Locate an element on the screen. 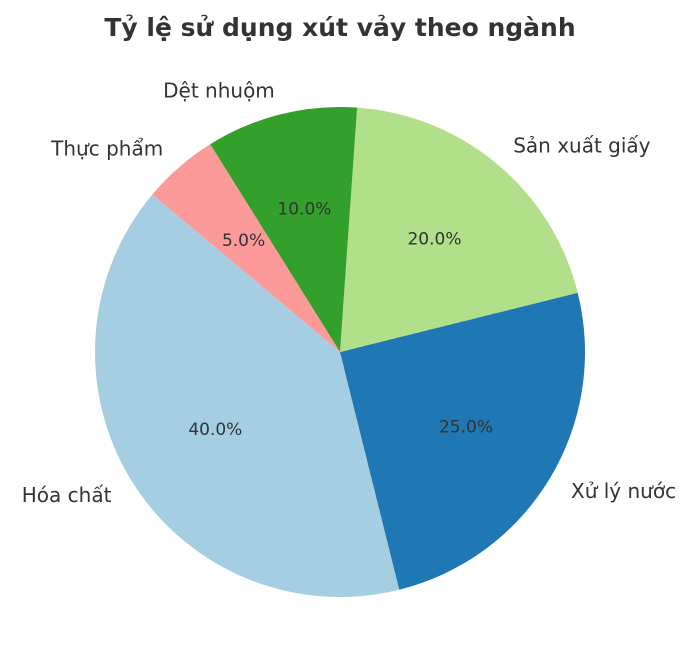  percent-label: 5.0% is located at coordinates (243, 241).